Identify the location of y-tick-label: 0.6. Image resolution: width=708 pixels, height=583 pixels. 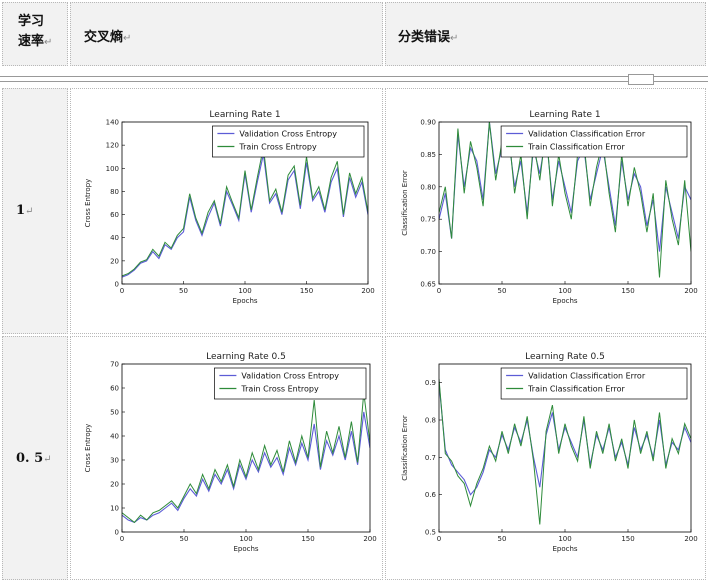
(431, 495).